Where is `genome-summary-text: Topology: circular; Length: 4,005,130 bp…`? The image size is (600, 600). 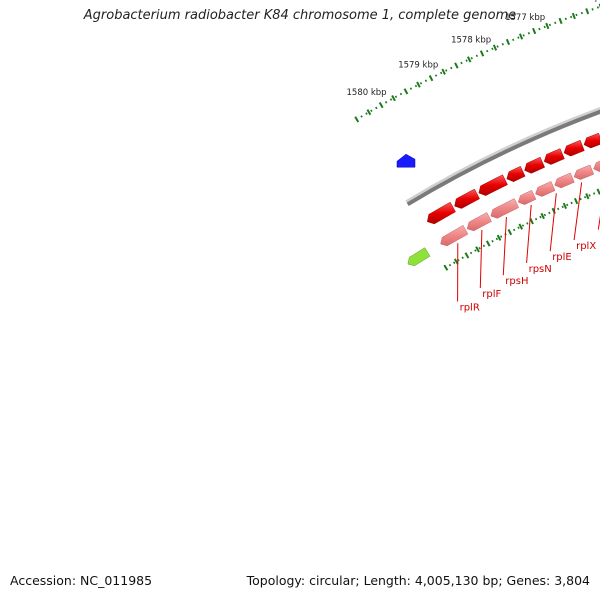
genome-summary-text: Topology: circular; Length: 4,005,130 bp… is located at coordinates (418, 580).